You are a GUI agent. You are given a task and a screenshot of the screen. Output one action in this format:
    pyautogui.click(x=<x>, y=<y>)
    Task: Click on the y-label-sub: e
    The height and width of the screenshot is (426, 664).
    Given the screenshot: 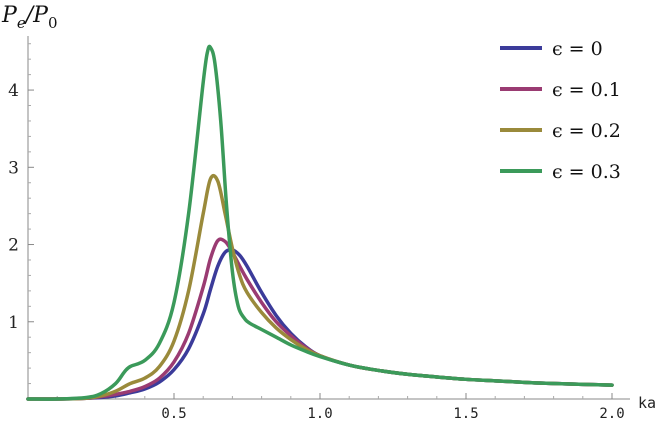 What is the action you would take?
    pyautogui.click(x=21, y=23)
    